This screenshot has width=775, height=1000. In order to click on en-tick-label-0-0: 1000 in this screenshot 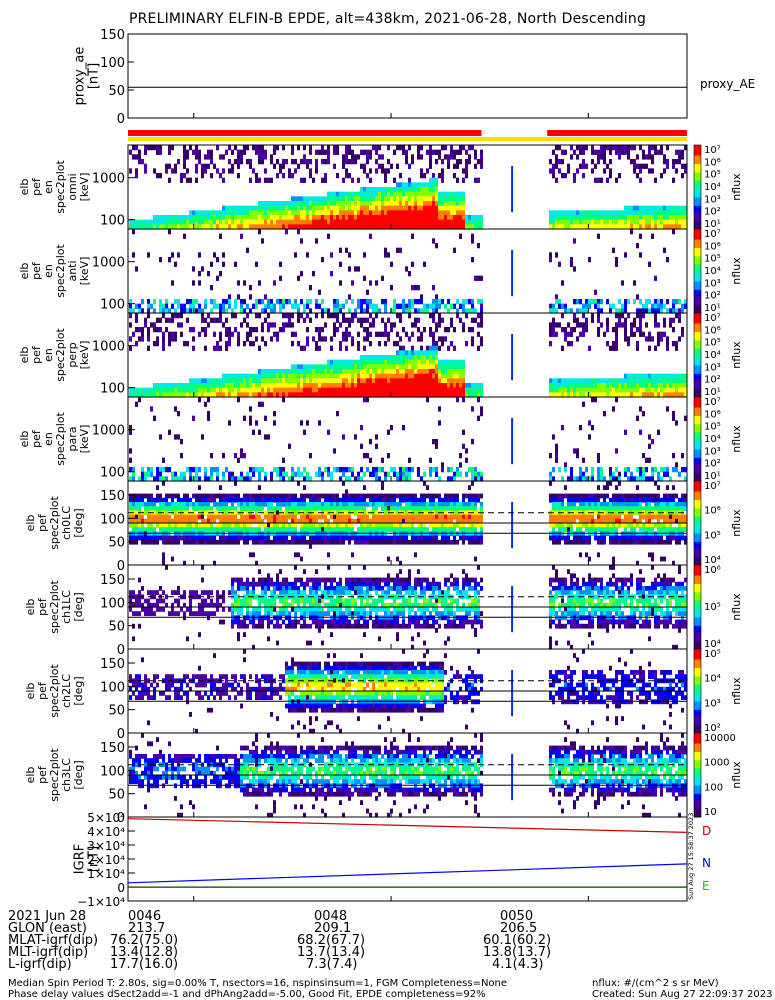, I will do `click(108, 179)`.